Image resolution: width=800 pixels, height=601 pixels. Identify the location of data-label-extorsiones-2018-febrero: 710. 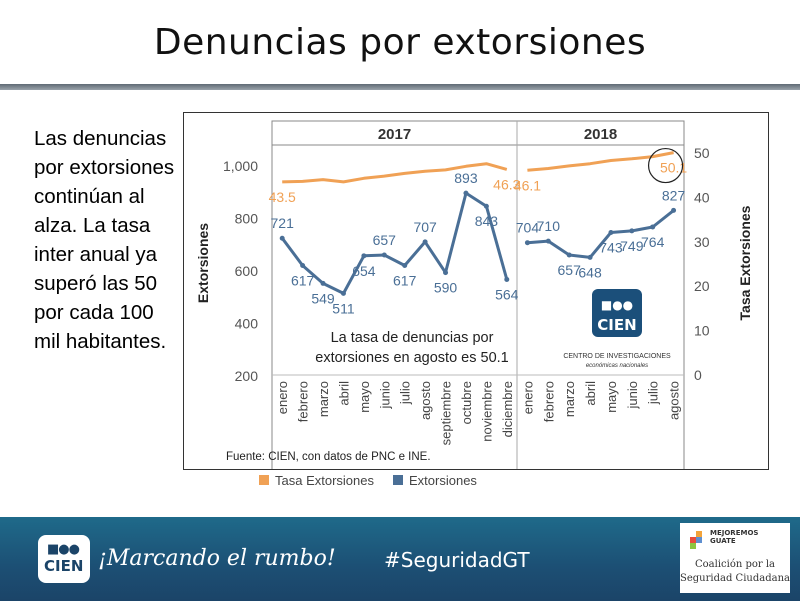
(549, 226).